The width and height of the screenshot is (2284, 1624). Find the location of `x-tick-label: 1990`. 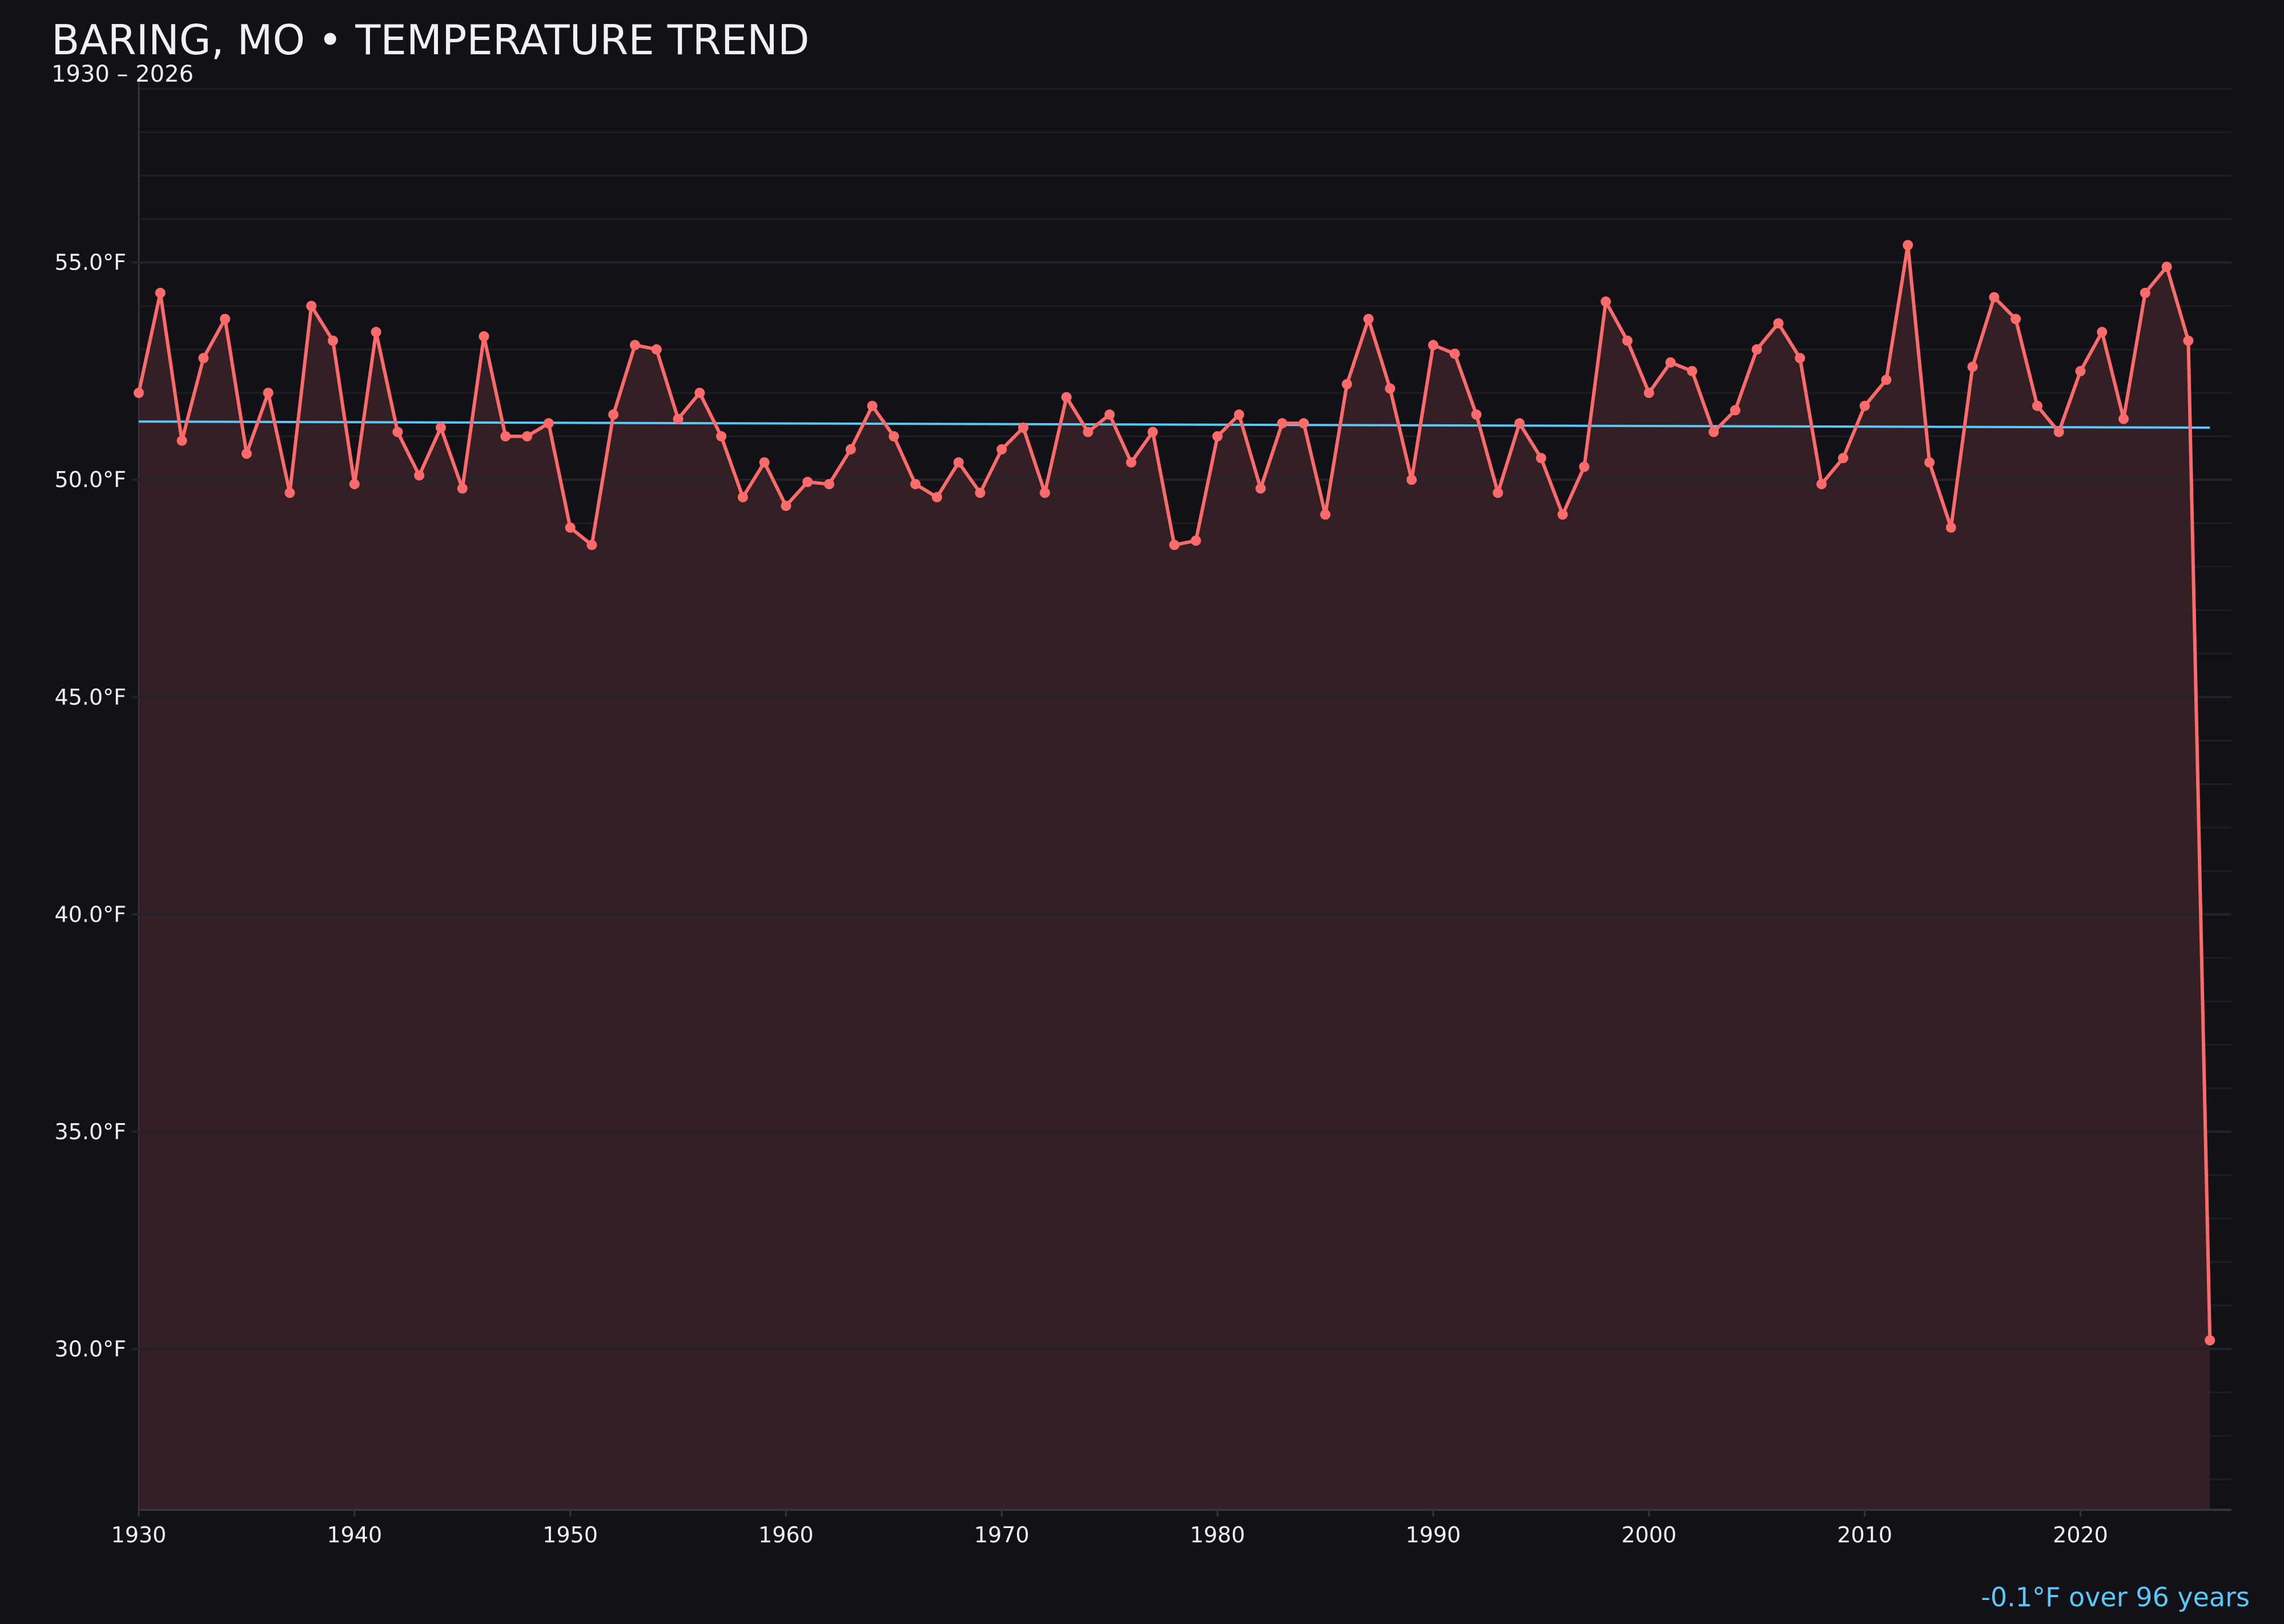

x-tick-label: 1990 is located at coordinates (1433, 1534).